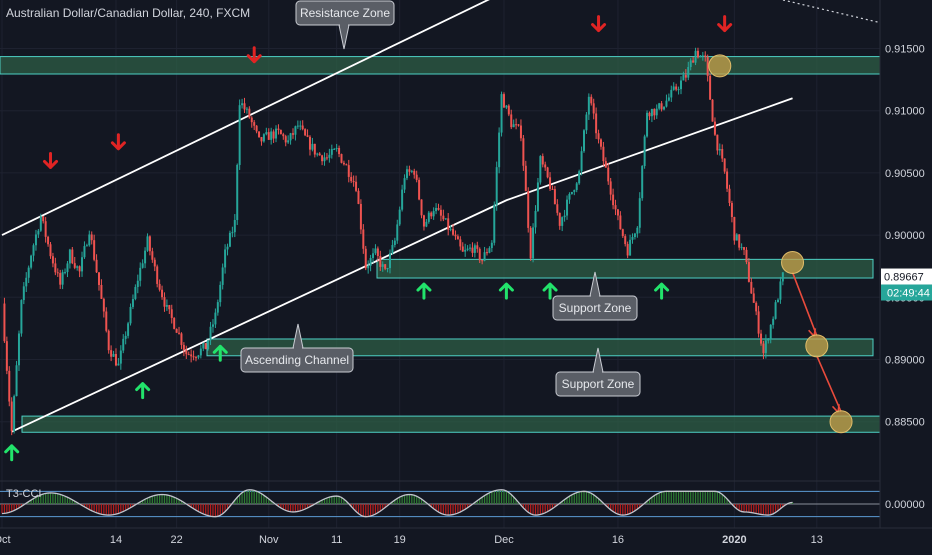 Image resolution: width=932 pixels, height=555 pixels. What do you see at coordinates (504, 540) in the screenshot?
I see `time-tick-label: Dec` at bounding box center [504, 540].